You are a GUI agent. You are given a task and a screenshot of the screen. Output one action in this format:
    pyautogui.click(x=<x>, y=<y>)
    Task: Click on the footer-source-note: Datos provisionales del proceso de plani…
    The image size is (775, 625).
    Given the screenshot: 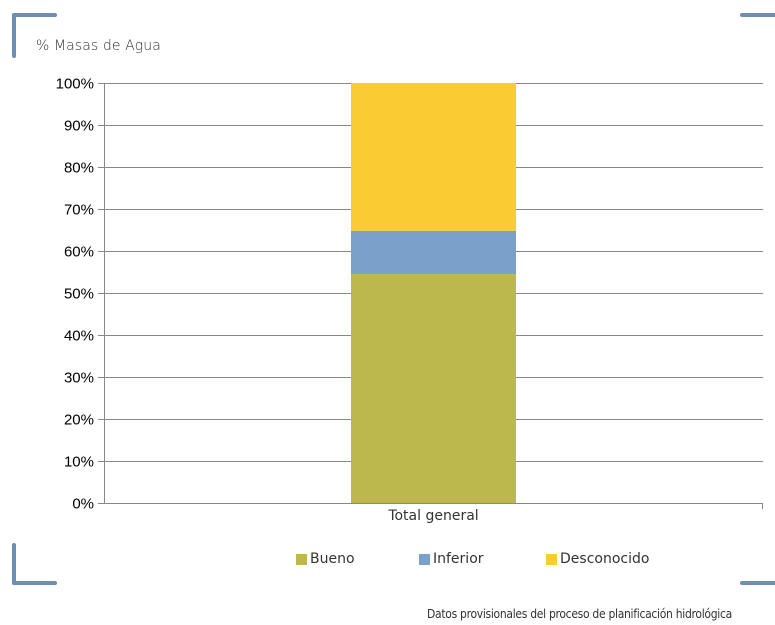 What is the action you would take?
    pyautogui.click(x=579, y=614)
    